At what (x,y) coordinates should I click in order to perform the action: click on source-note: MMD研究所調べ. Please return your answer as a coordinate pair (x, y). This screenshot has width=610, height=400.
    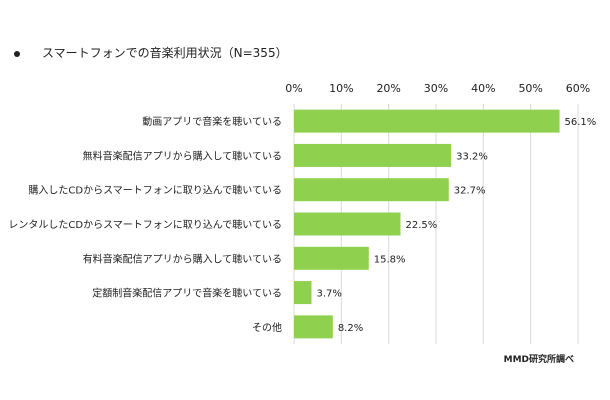
    Looking at the image, I should click on (538, 360).